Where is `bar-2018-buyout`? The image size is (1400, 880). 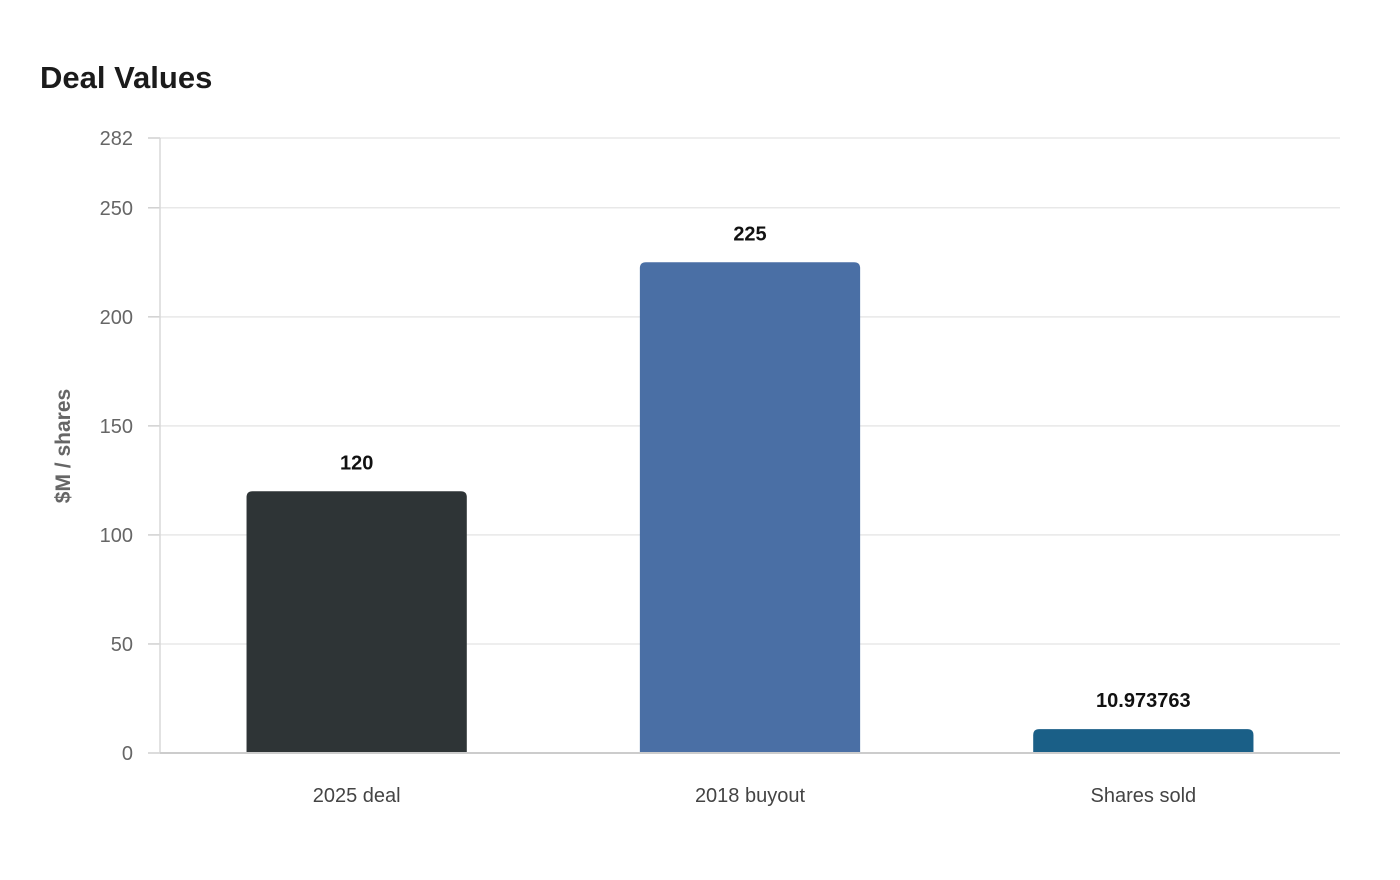 bar-2018-buyout is located at coordinates (750, 507).